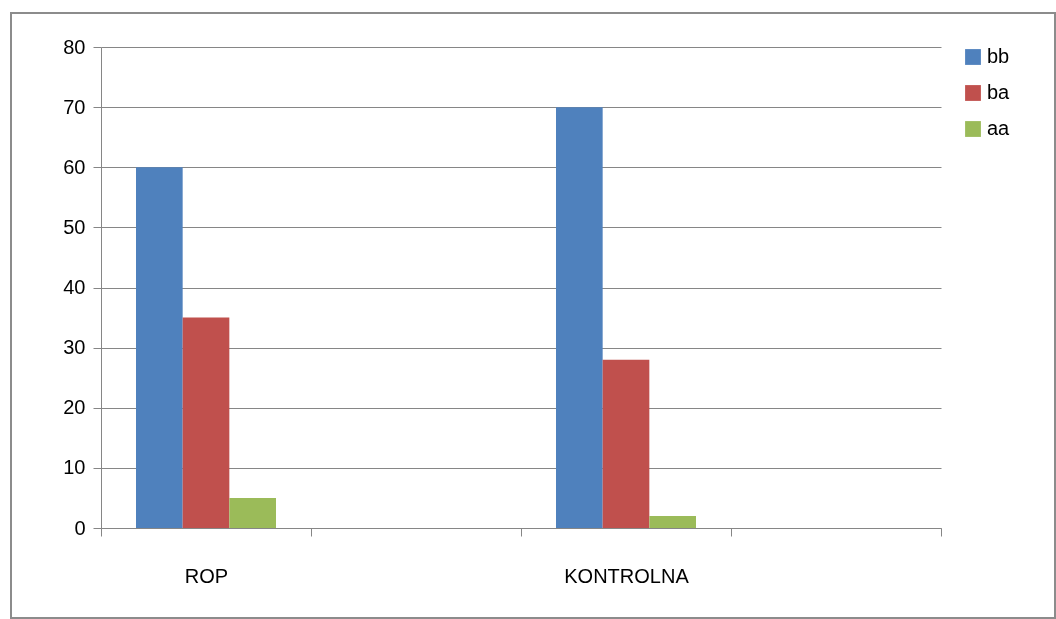 This screenshot has height=619, width=1056. I want to click on legend-label: ba, so click(999, 92).